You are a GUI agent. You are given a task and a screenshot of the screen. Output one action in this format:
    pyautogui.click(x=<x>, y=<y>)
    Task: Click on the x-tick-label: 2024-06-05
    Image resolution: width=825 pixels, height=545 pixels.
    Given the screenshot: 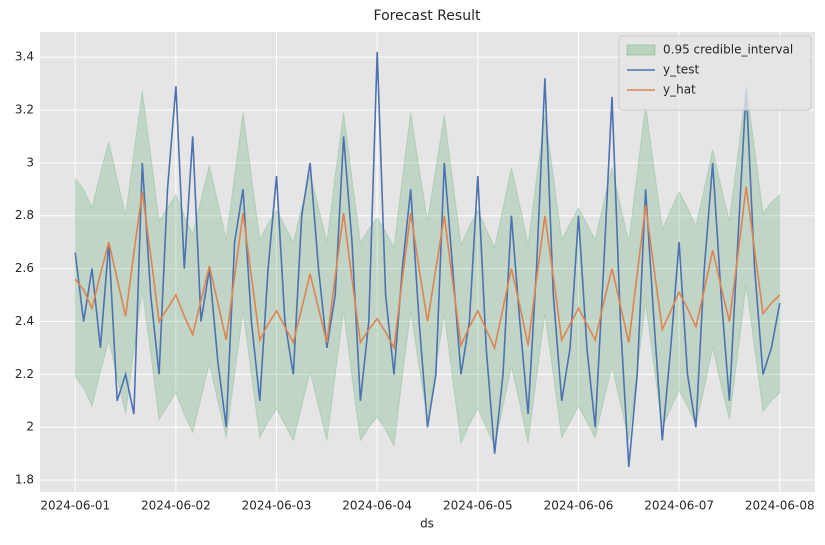 What is the action you would take?
    pyautogui.click(x=478, y=506)
    